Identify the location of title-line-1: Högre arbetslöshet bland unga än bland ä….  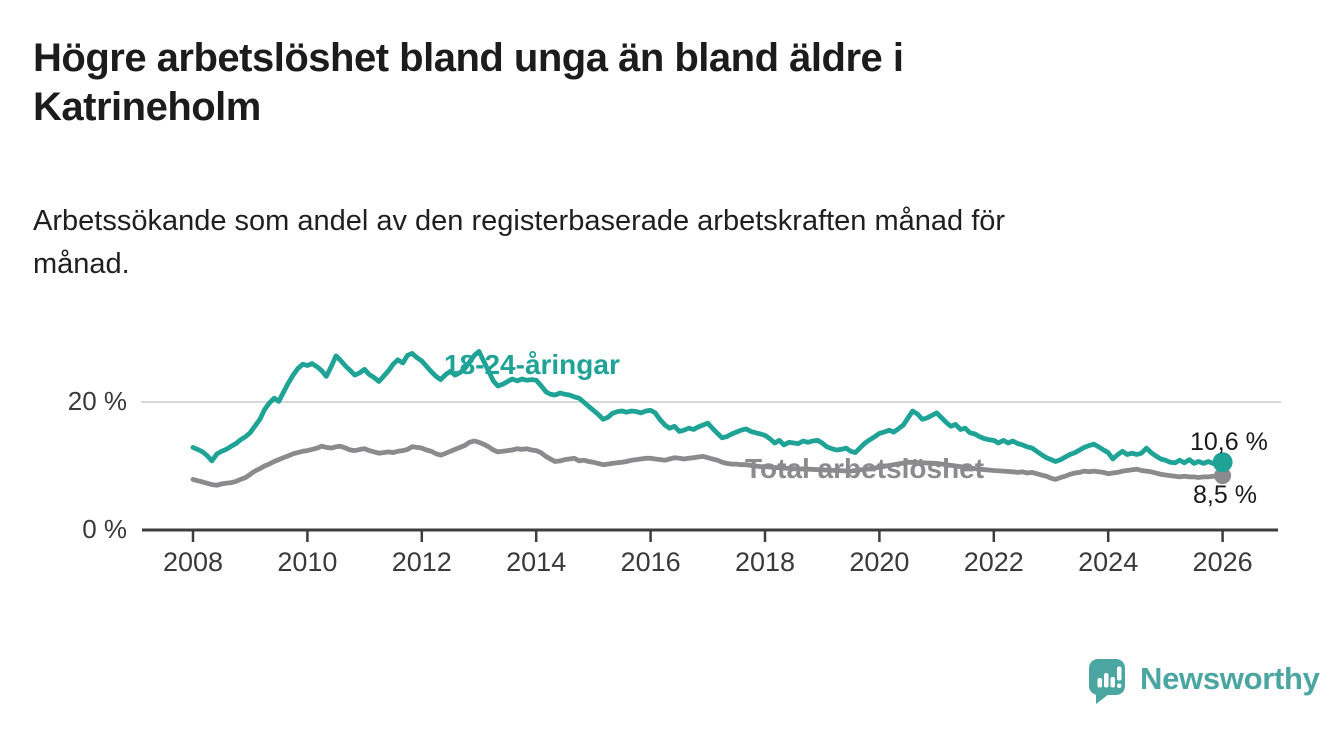
(468, 58).